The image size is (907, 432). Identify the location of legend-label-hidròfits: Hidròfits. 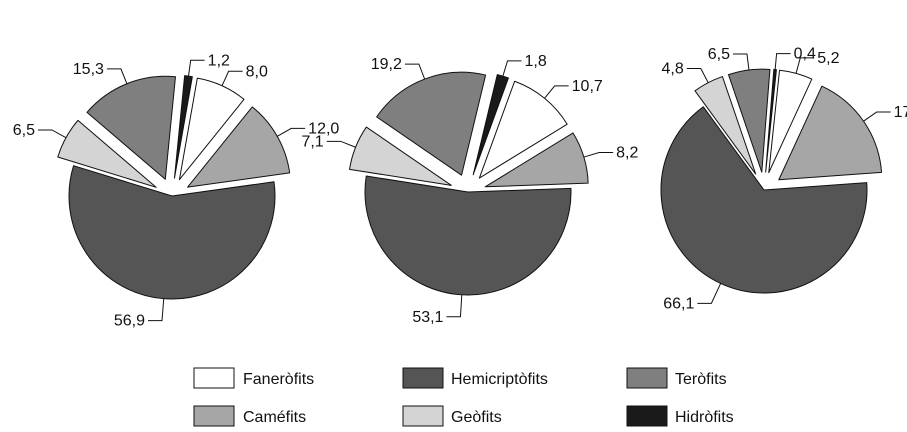
(704, 417).